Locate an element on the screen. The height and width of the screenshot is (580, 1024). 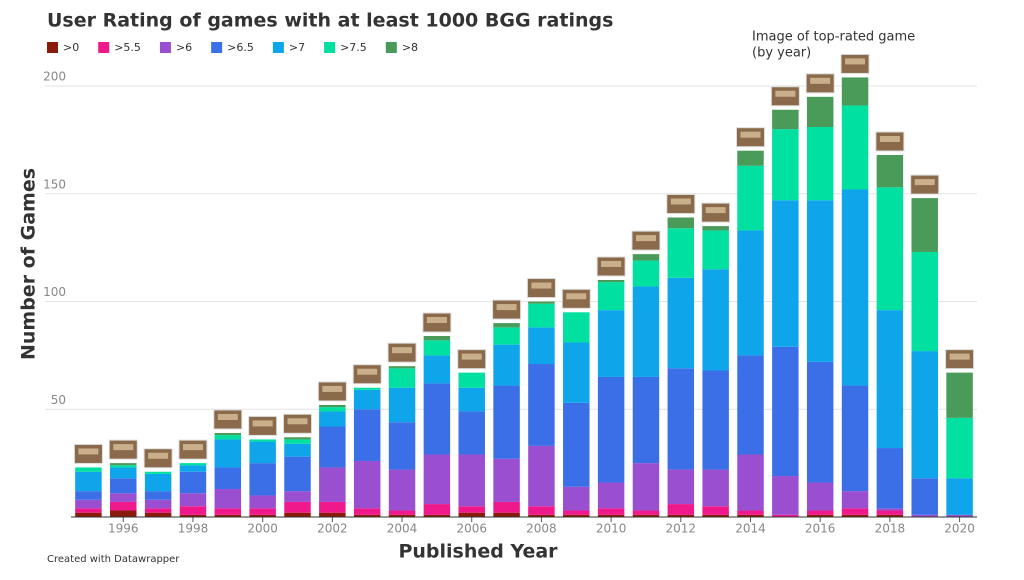
x-tick-label: 2018 is located at coordinates (890, 529).